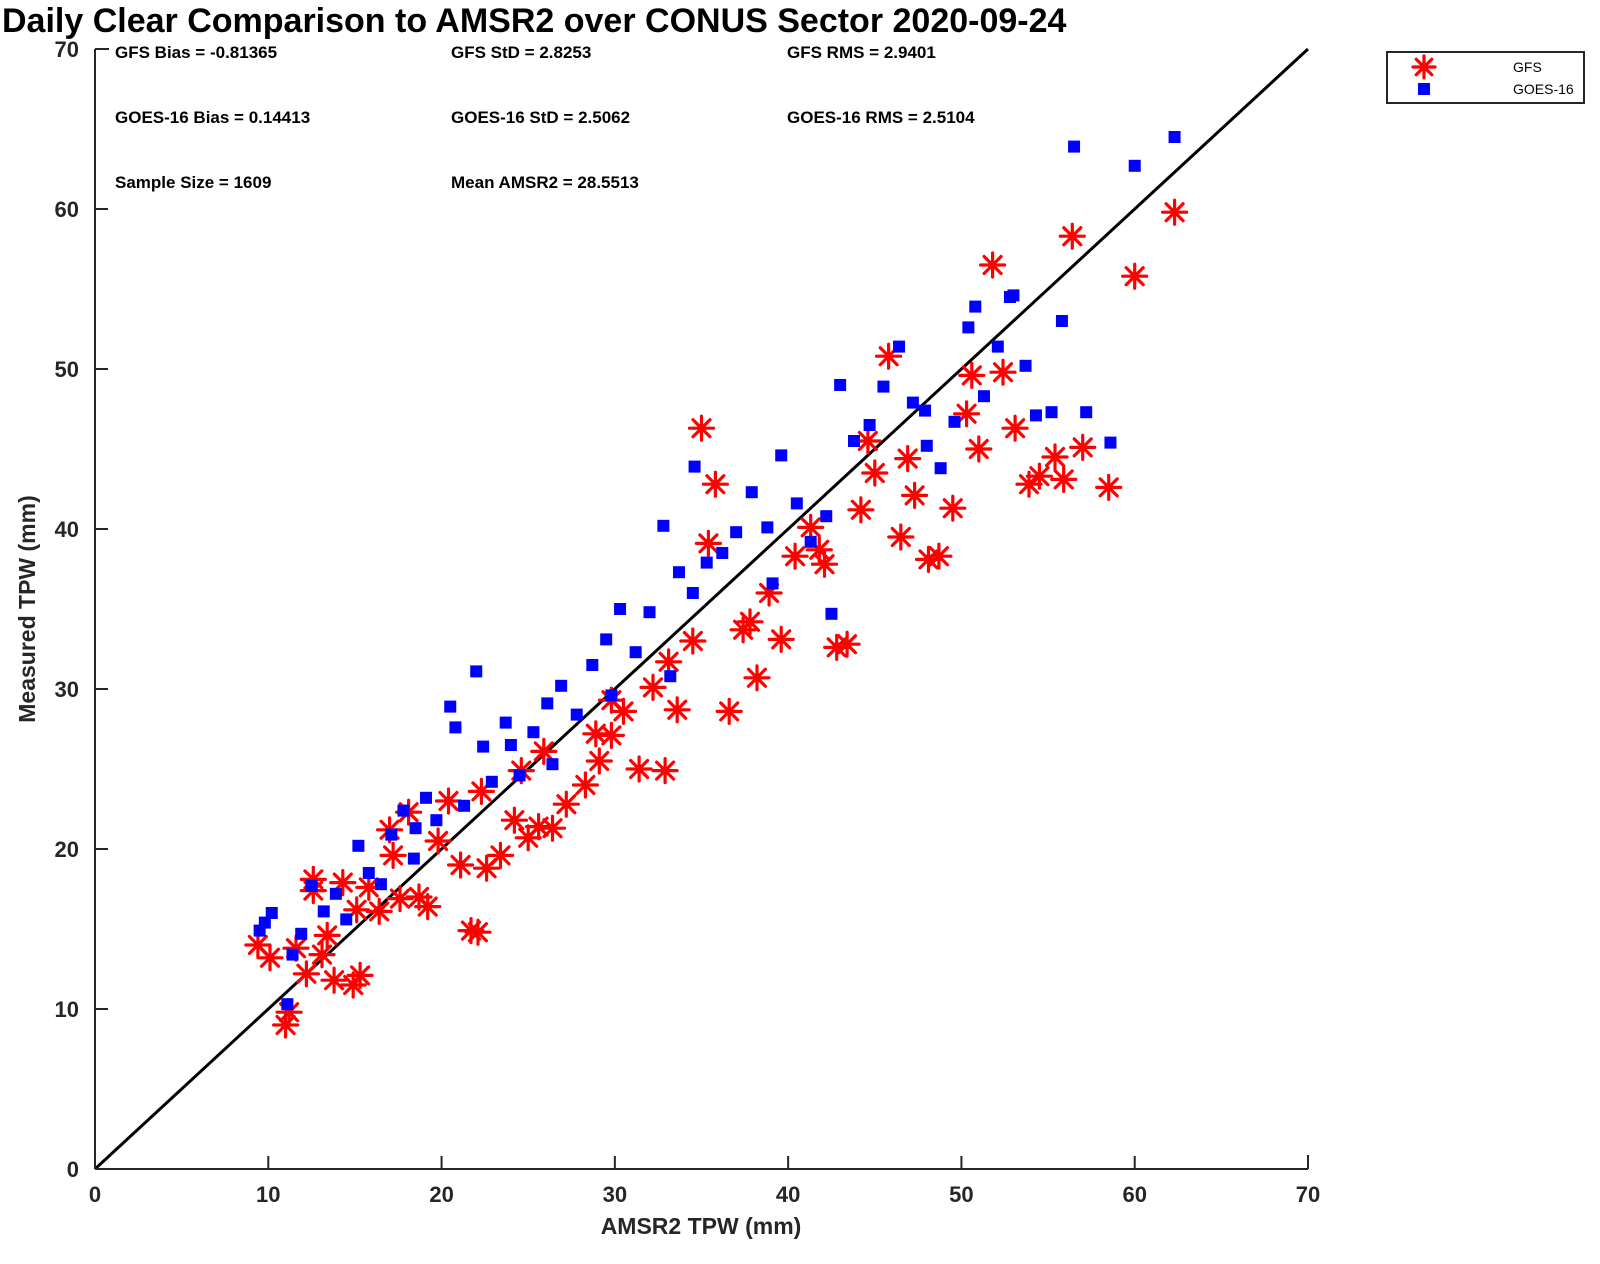 Image resolution: width=1600 pixels, height=1264 pixels. Describe the element at coordinates (67, 49) in the screenshot. I see `y-tick-label: 70` at that location.